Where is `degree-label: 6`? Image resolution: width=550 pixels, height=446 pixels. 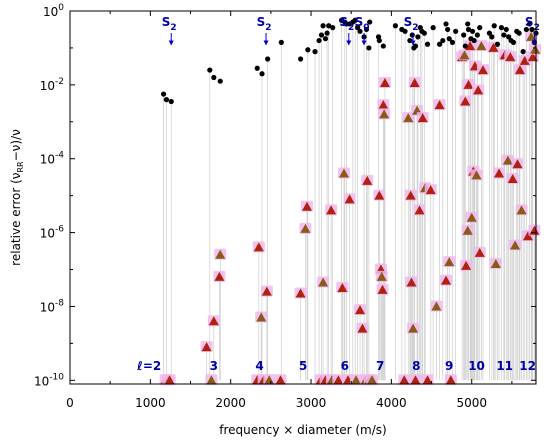 degree-label: 6 is located at coordinates (345, 366).